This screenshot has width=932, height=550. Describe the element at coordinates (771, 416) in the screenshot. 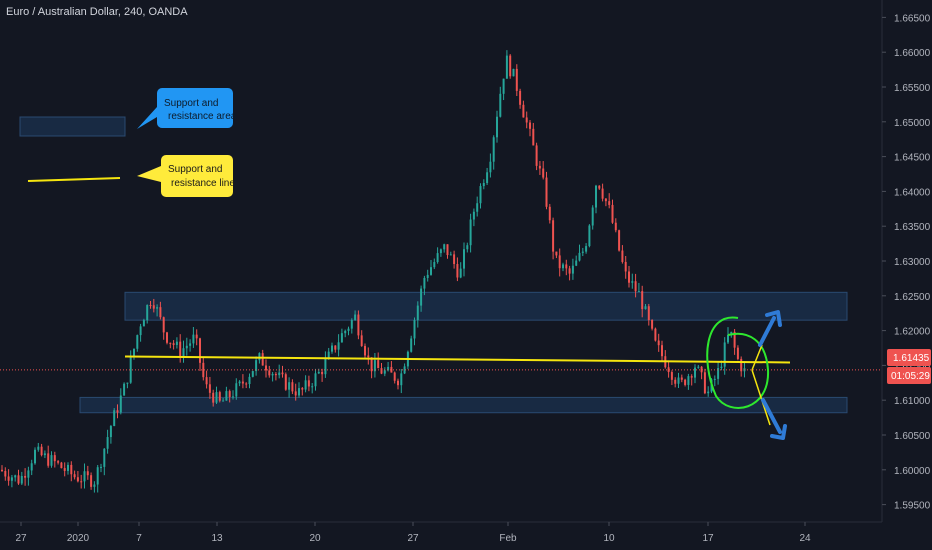

I see `bearish-arrow-icon` at that location.